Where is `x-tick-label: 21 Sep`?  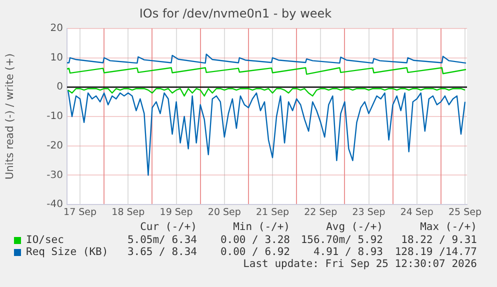
x-tick-label: 21 Sep is located at coordinates (273, 212).